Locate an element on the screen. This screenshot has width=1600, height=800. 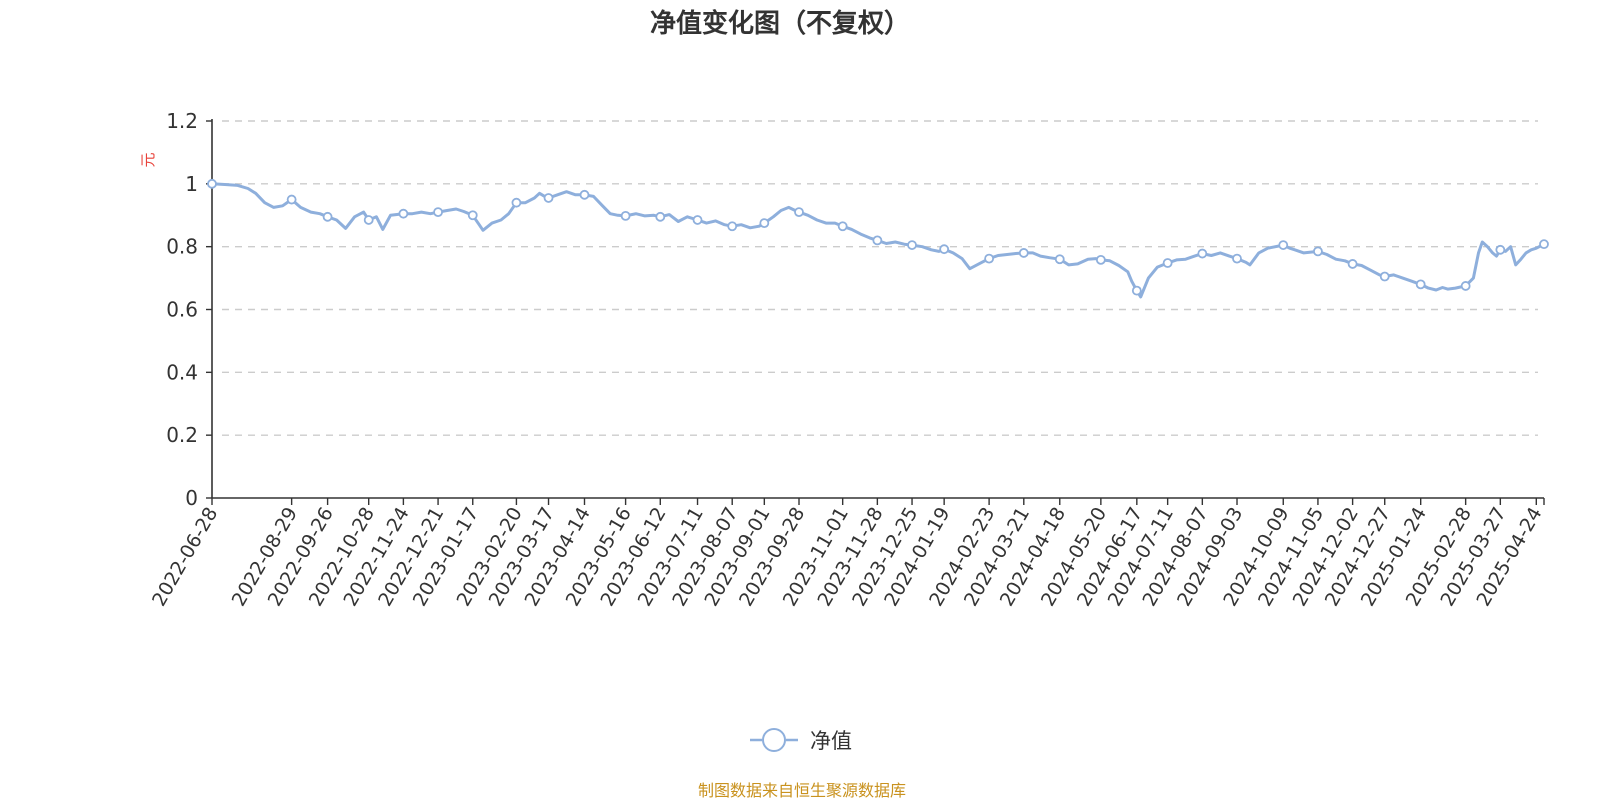
legend: 净值 is located at coordinates (801, 740).